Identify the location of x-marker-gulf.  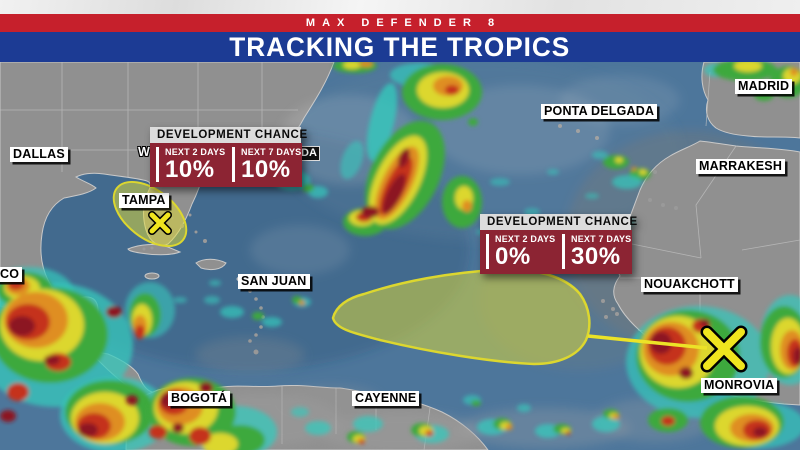
(160, 223).